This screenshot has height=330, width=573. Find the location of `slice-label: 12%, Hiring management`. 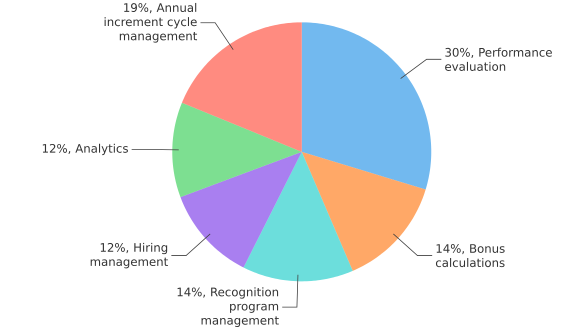

slice-label: 12%, Hiring management is located at coordinates (129, 255).